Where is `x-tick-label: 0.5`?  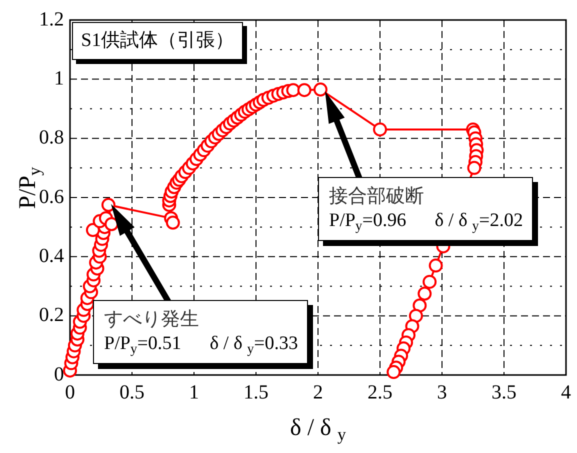 x-tick-label: 0.5 is located at coordinates (132, 392).